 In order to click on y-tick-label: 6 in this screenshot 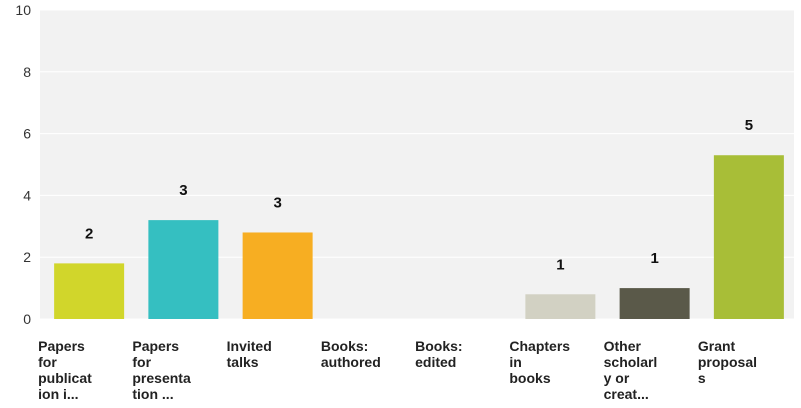, I will do `click(27, 134)`.